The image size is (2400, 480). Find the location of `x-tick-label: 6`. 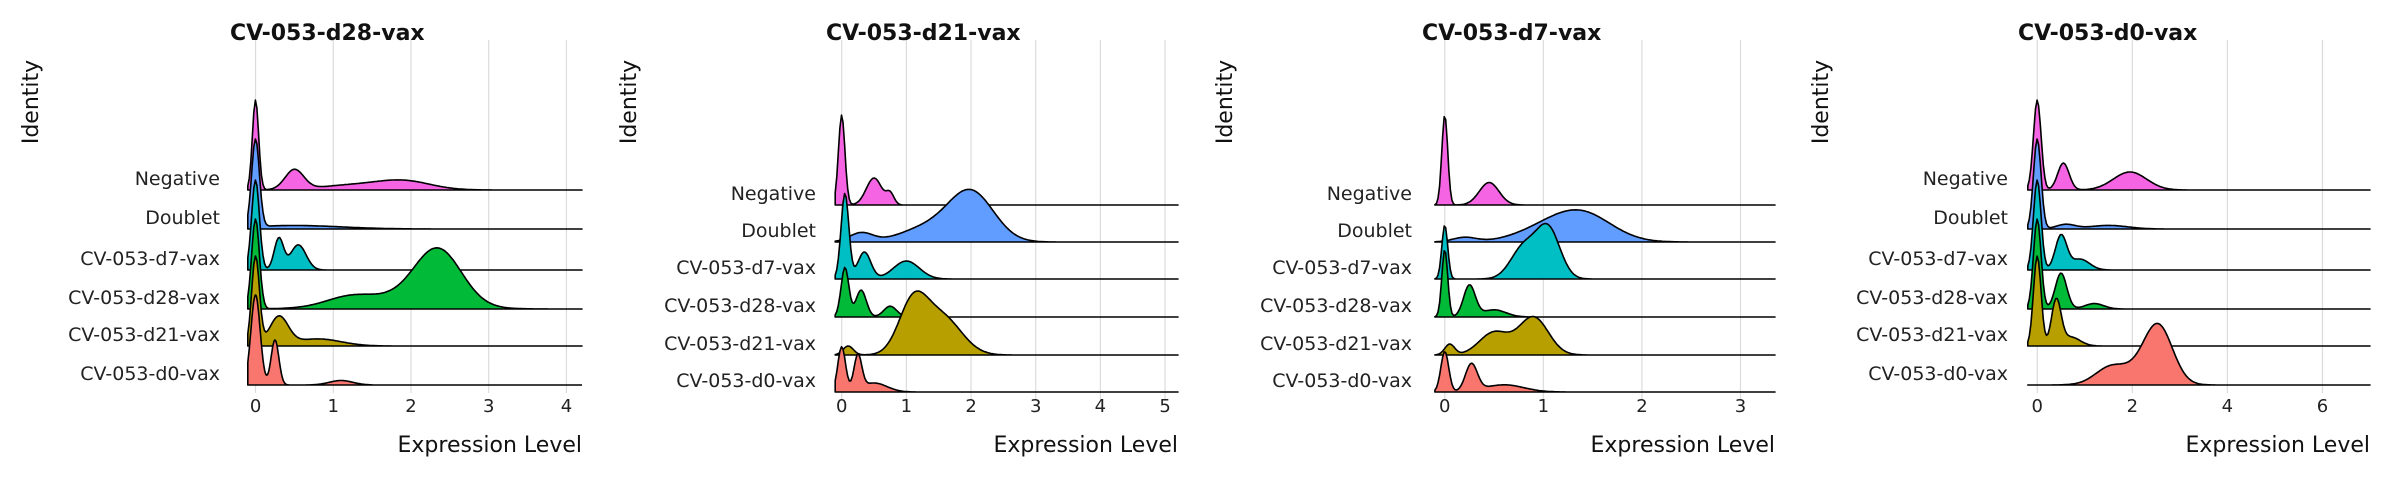

x-tick-label: 6 is located at coordinates (2322, 406).